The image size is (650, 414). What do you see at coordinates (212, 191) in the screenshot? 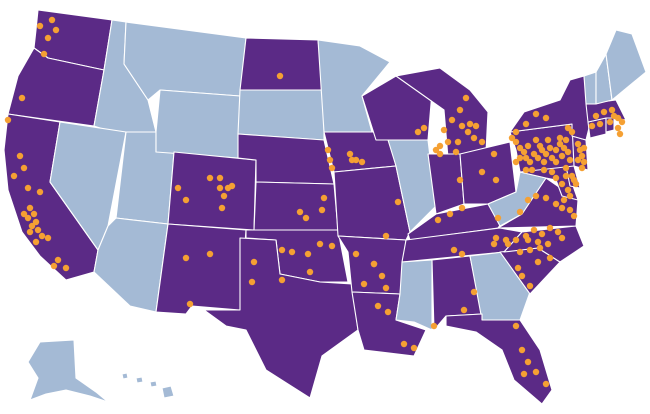
I see `state-colorado` at bounding box center [212, 191].